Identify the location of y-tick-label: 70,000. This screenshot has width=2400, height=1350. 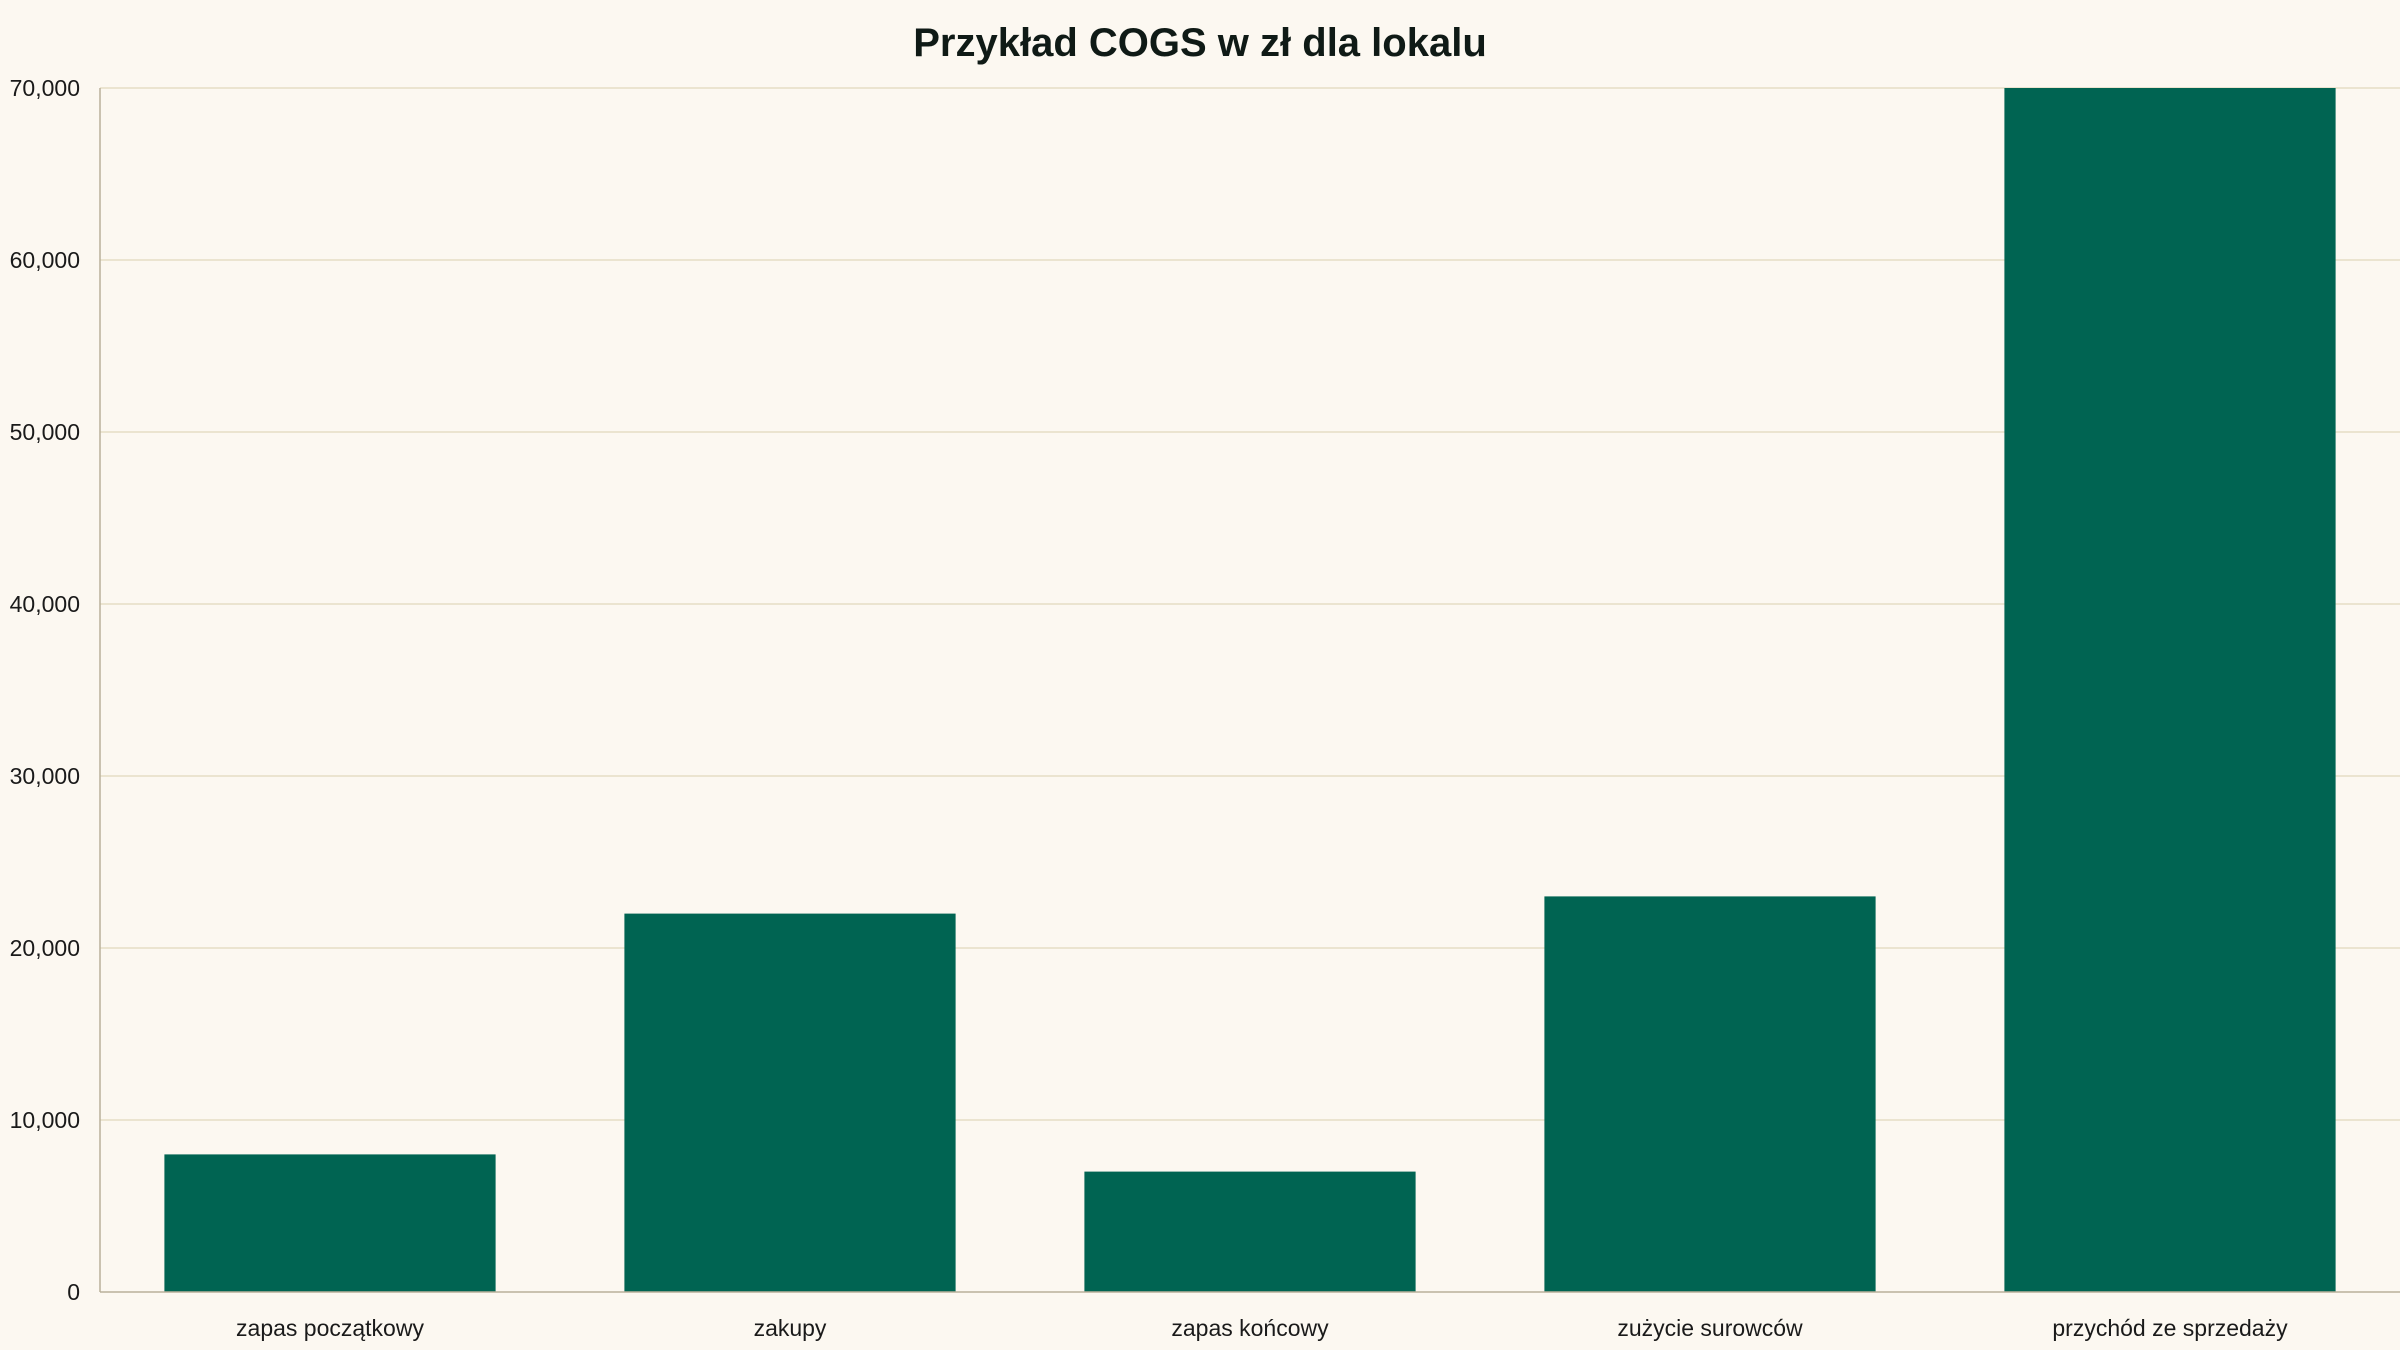
(45, 88).